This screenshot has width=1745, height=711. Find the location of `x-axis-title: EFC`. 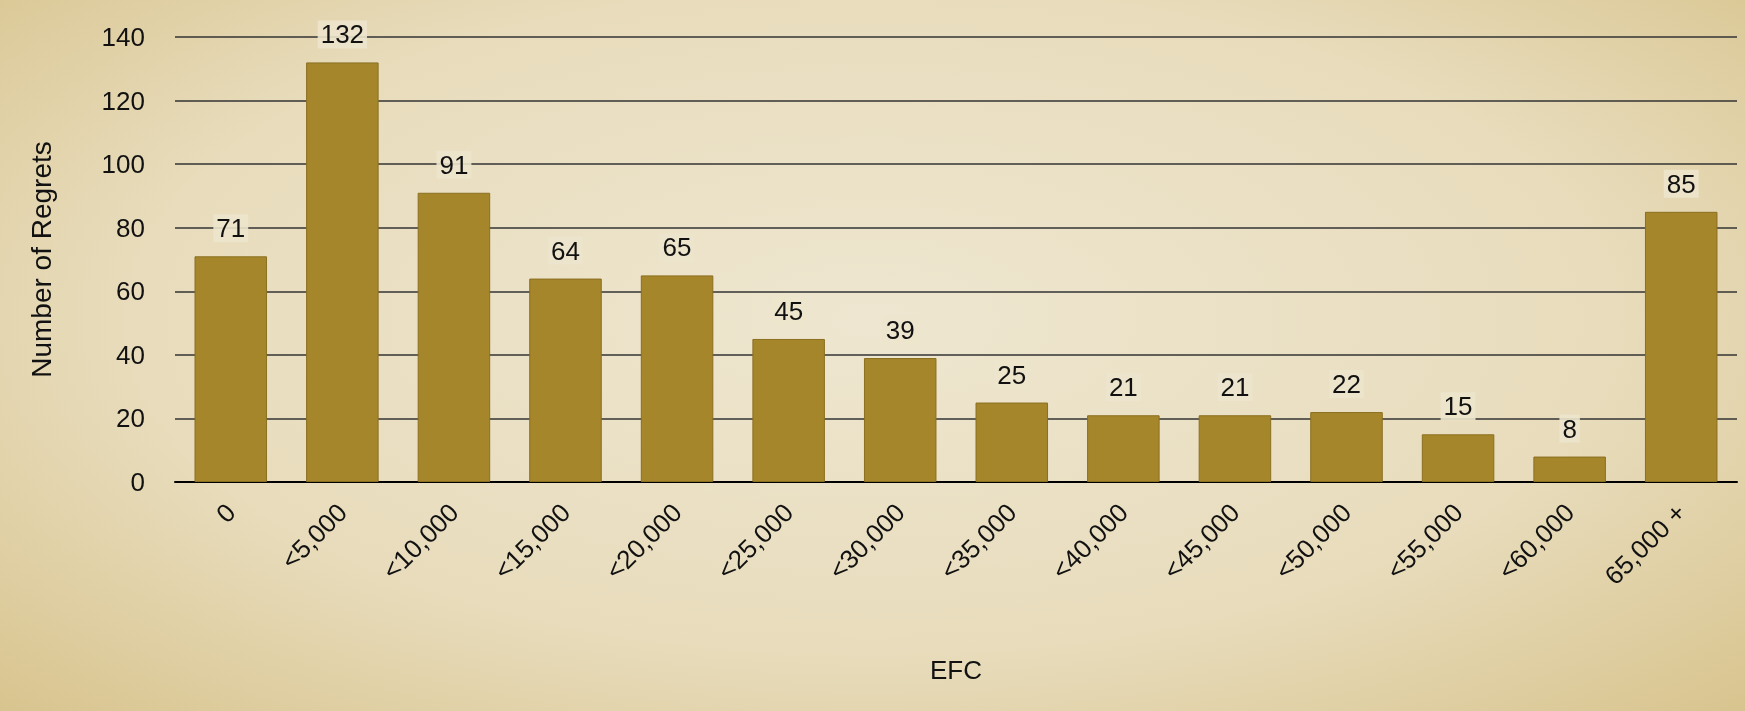

x-axis-title: EFC is located at coordinates (956, 670).